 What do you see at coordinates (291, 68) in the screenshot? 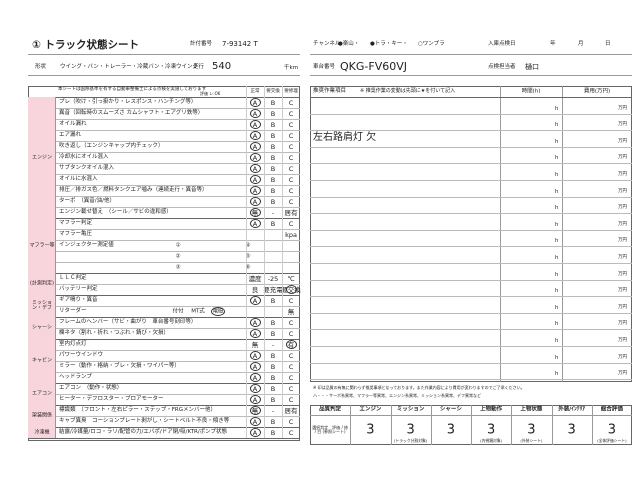
I see `unit: 千km` at bounding box center [291, 68].